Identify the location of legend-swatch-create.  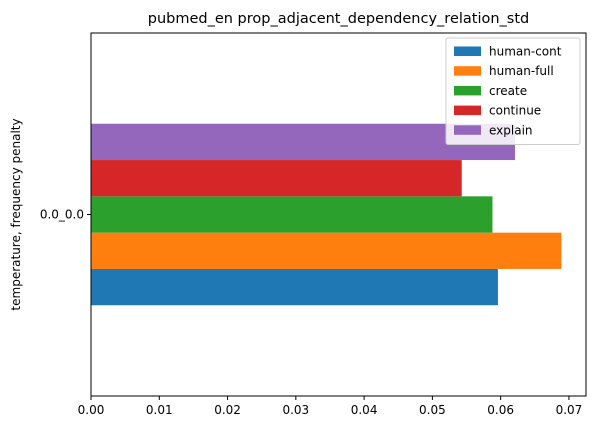
(467, 90).